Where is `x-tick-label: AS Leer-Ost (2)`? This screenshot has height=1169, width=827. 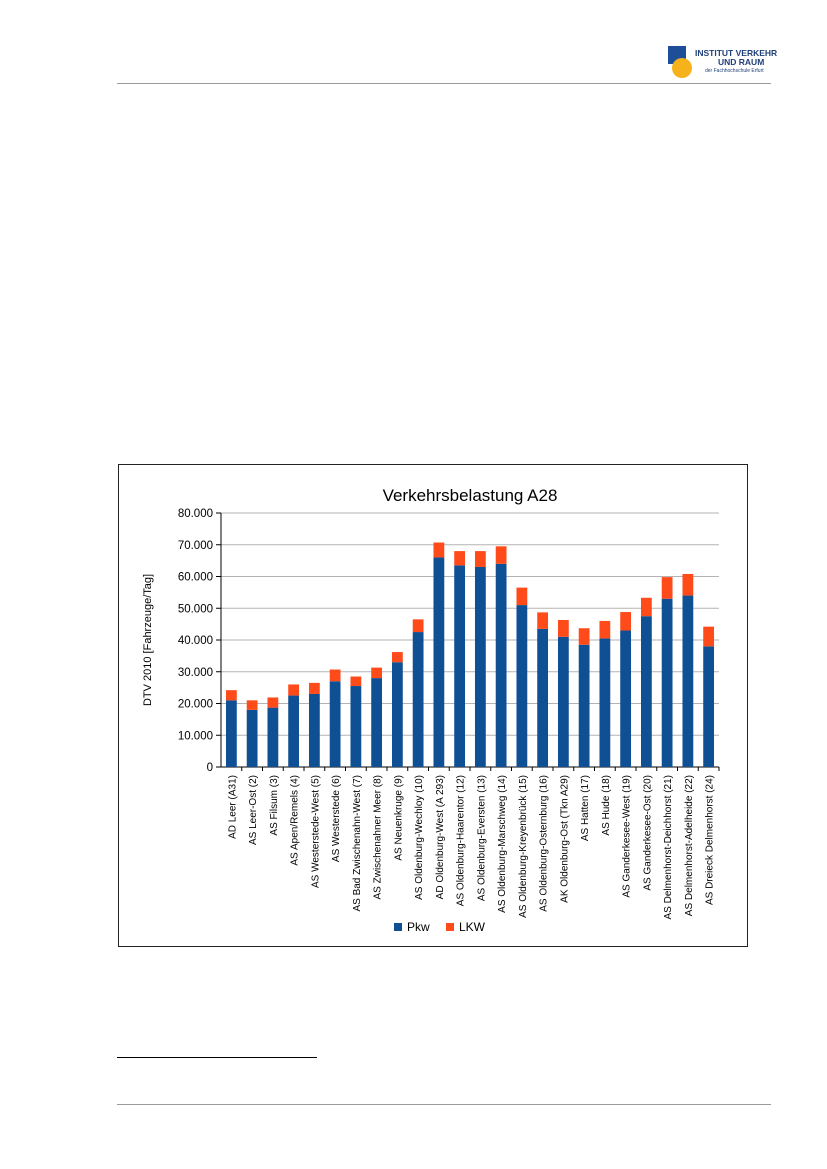
x-tick-label: AS Leer-Ost (2) is located at coordinates (253, 810).